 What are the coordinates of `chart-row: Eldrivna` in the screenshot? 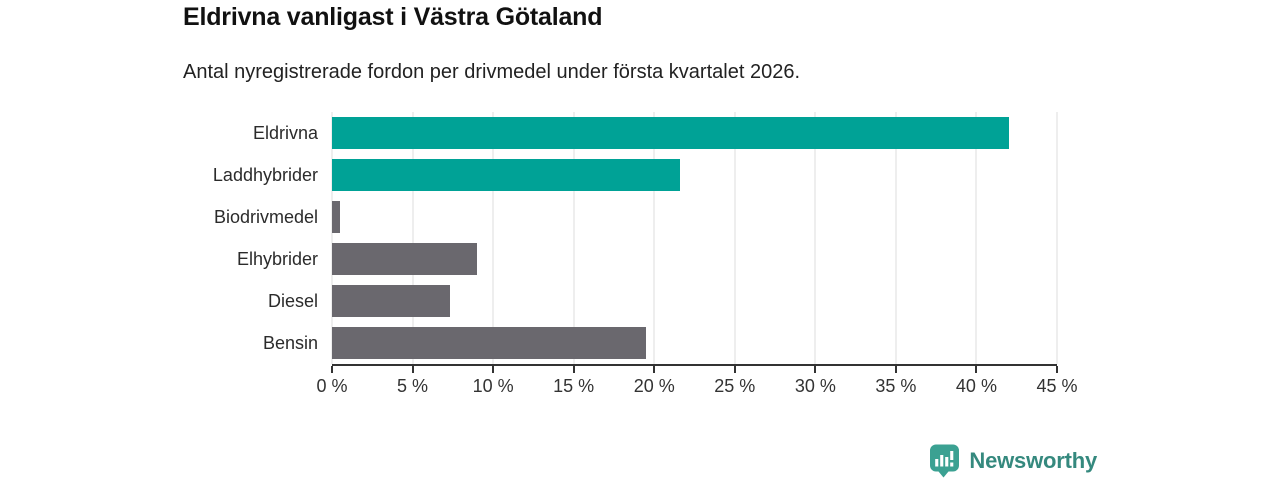 It's located at (623, 133).